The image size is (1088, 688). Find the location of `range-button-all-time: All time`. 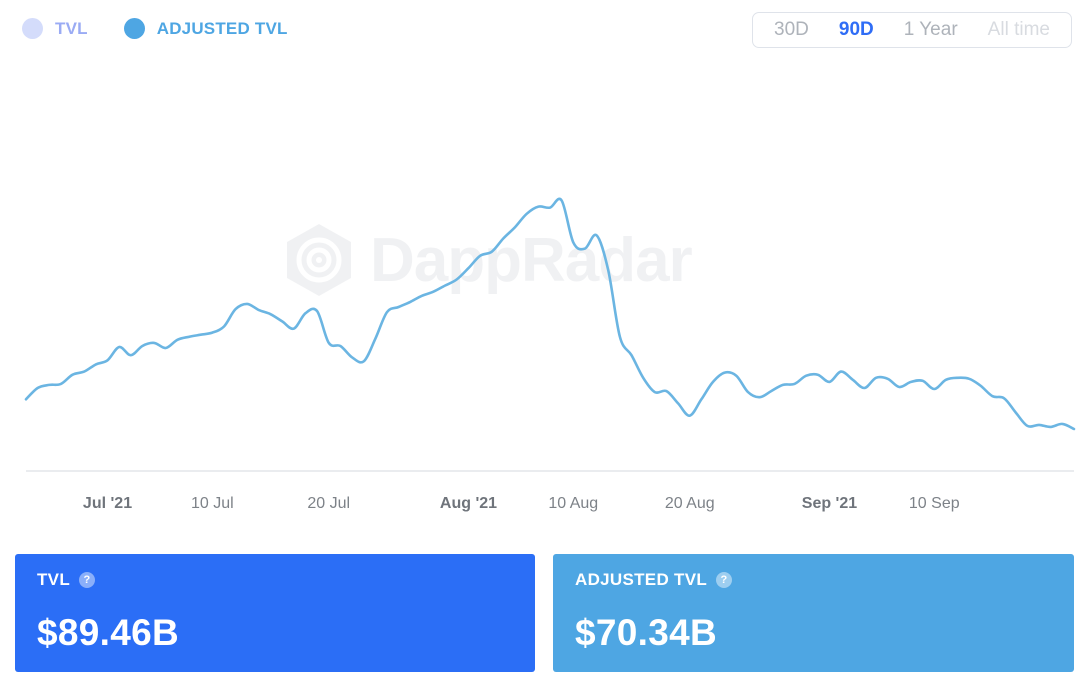

range-button-all-time: All time is located at coordinates (1018, 29).